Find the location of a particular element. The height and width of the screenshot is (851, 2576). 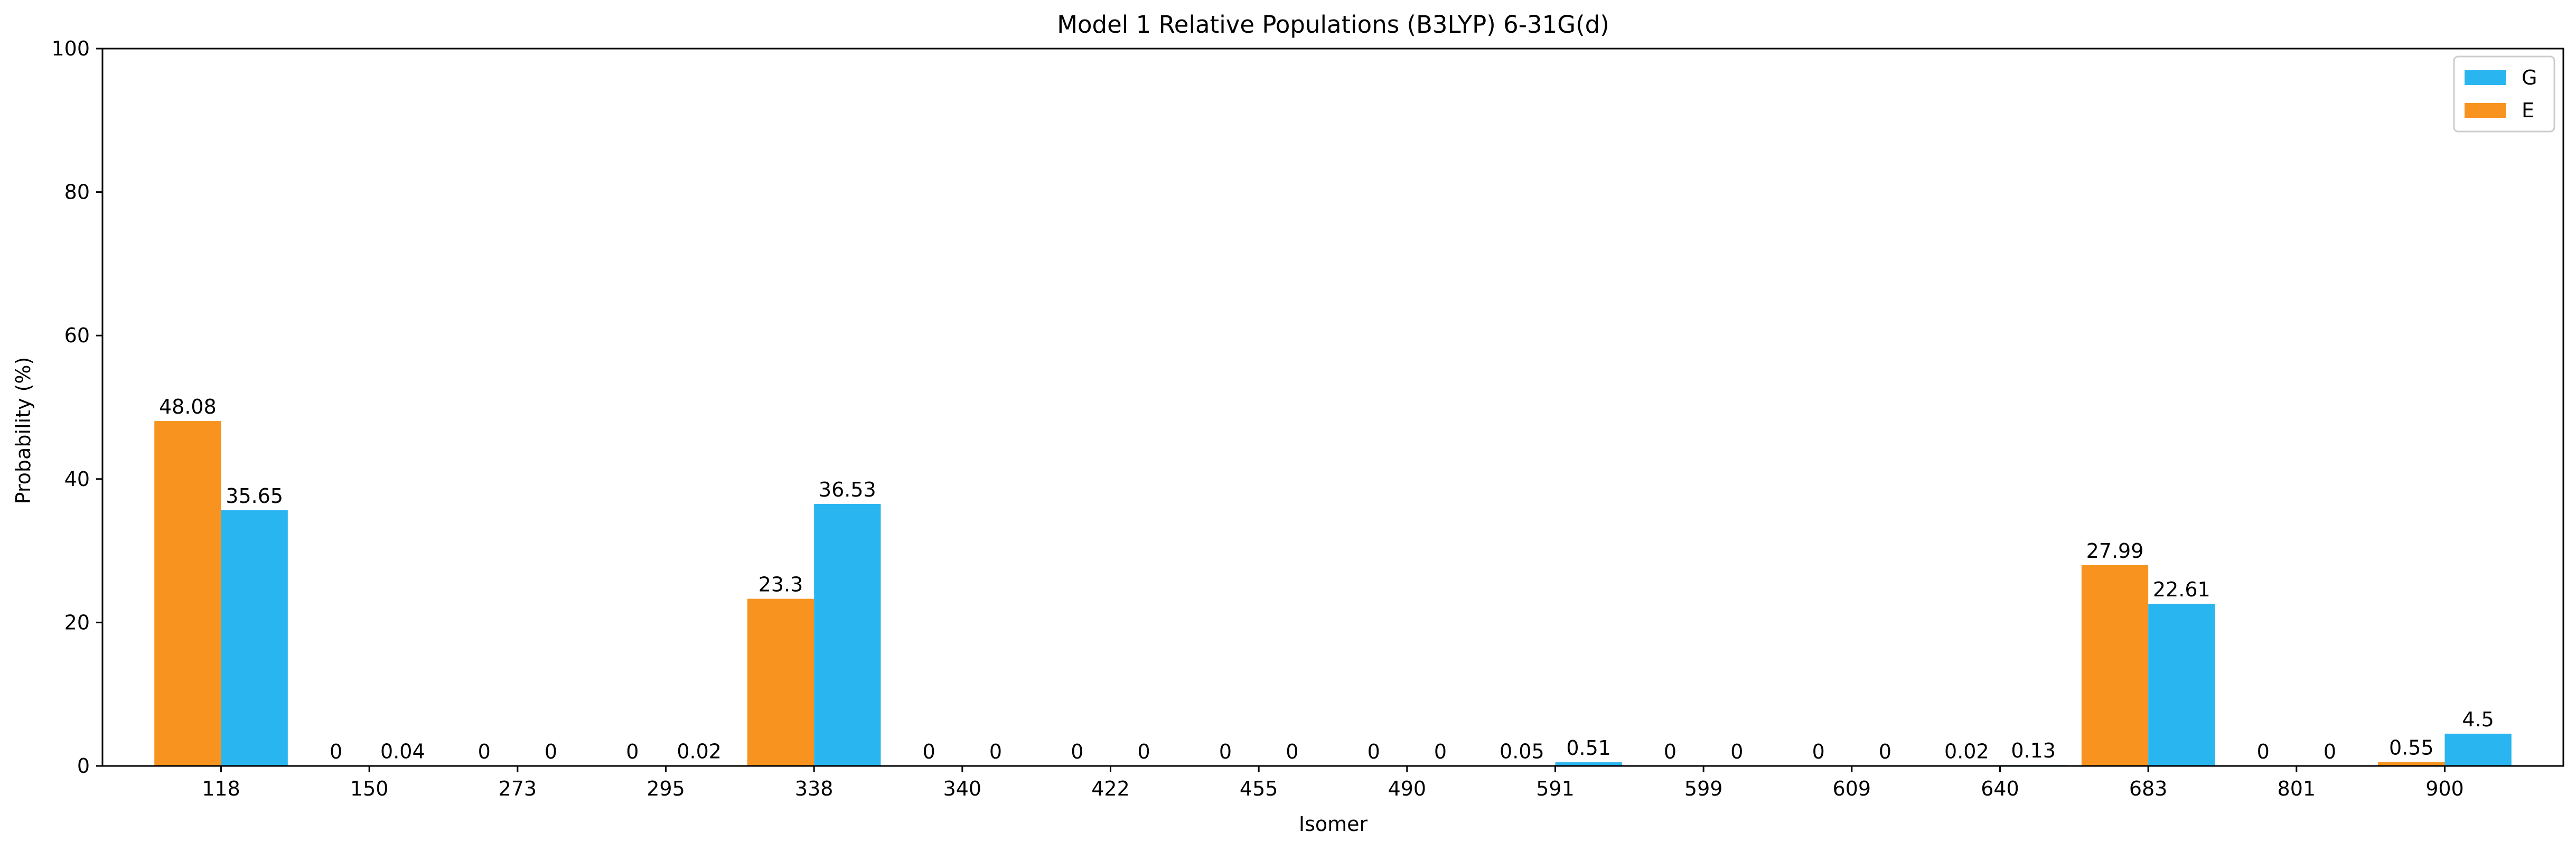

y-tick-label: 60 is located at coordinates (77, 336).